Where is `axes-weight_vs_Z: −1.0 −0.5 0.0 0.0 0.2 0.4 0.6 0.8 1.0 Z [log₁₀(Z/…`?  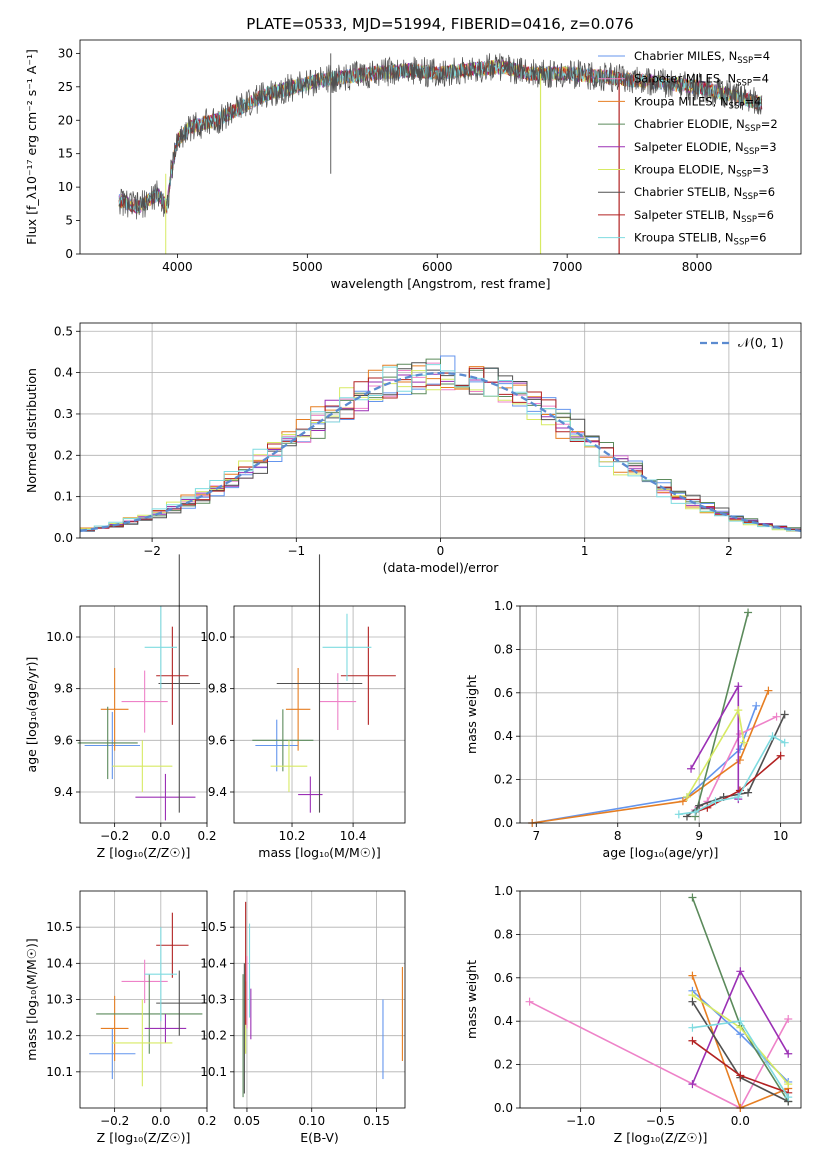 axes-weight_vs_Z: −1.0 −0.5 0.0 0.0 0.2 0.4 0.6 0.8 1.0 Z [log₁₀(Z/… is located at coordinates (633, 1014).